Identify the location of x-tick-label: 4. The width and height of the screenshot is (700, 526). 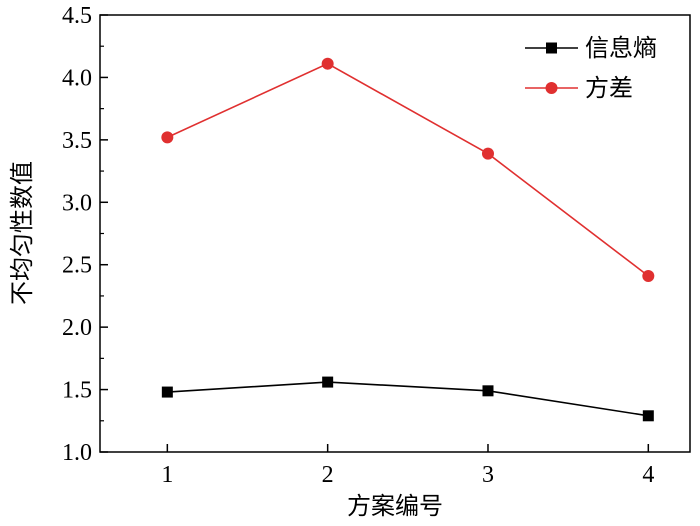
(648, 475).